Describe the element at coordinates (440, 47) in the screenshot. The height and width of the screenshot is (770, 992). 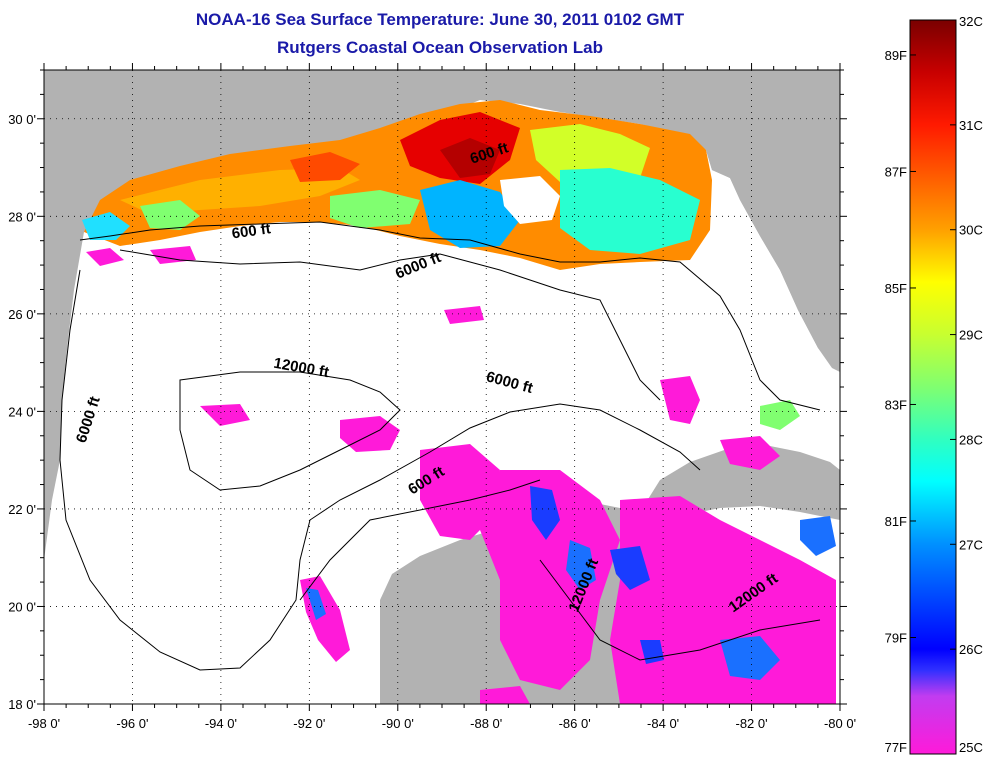
I see `map-subtitle: Rutgers Coastal Ocean Observation Lab` at that location.